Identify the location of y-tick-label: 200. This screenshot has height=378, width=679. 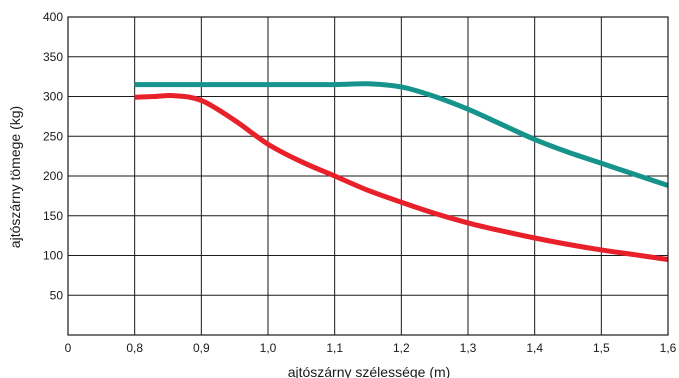
(53, 176).